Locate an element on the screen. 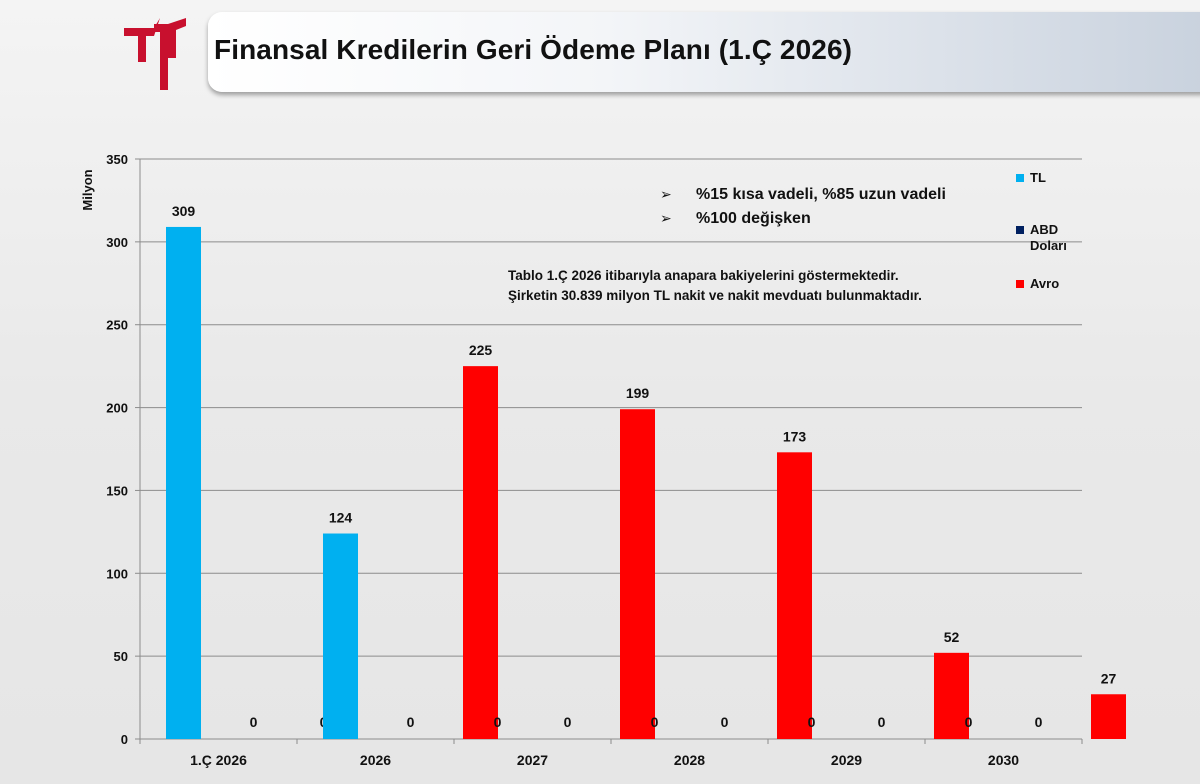 This screenshot has width=1200, height=784. legend-label: TL is located at coordinates (1038, 177).